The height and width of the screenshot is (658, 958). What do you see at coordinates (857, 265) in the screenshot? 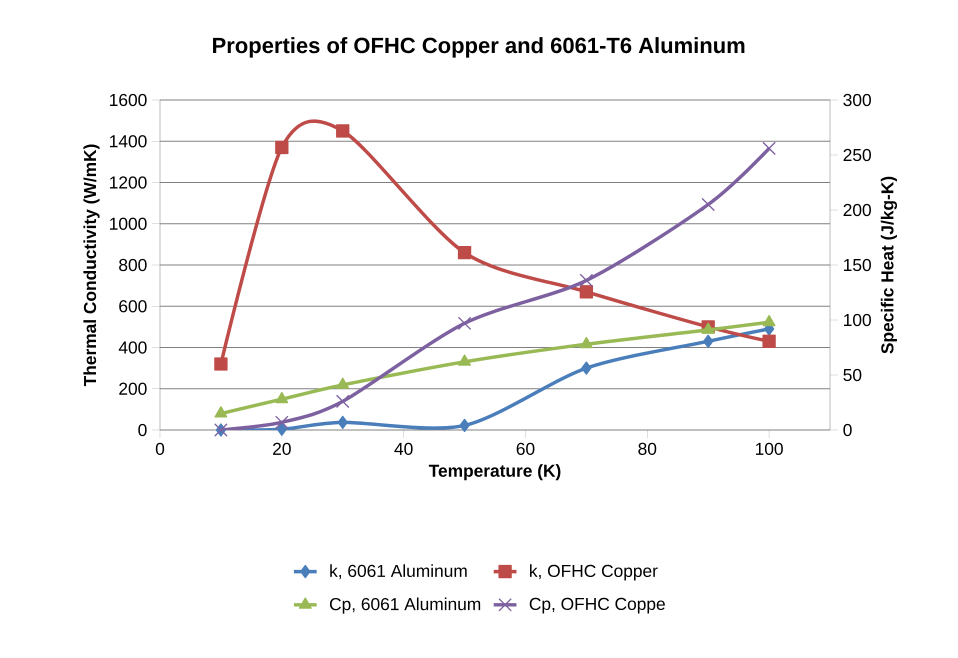
I see `y2-tick-label: 150` at bounding box center [857, 265].